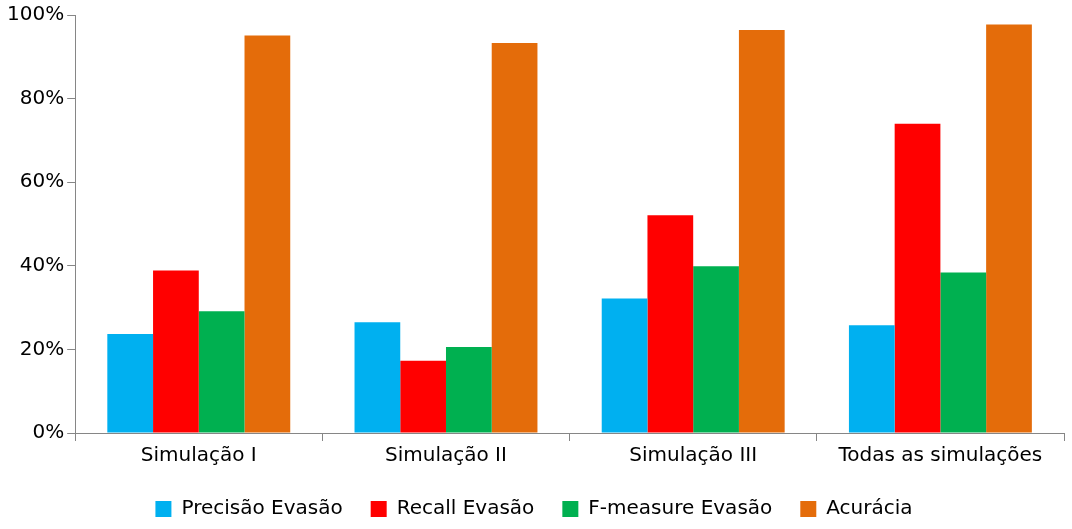 This screenshot has height=529, width=1072. What do you see at coordinates (35, 13) in the screenshot?
I see `y-tick-label: 100%` at bounding box center [35, 13].